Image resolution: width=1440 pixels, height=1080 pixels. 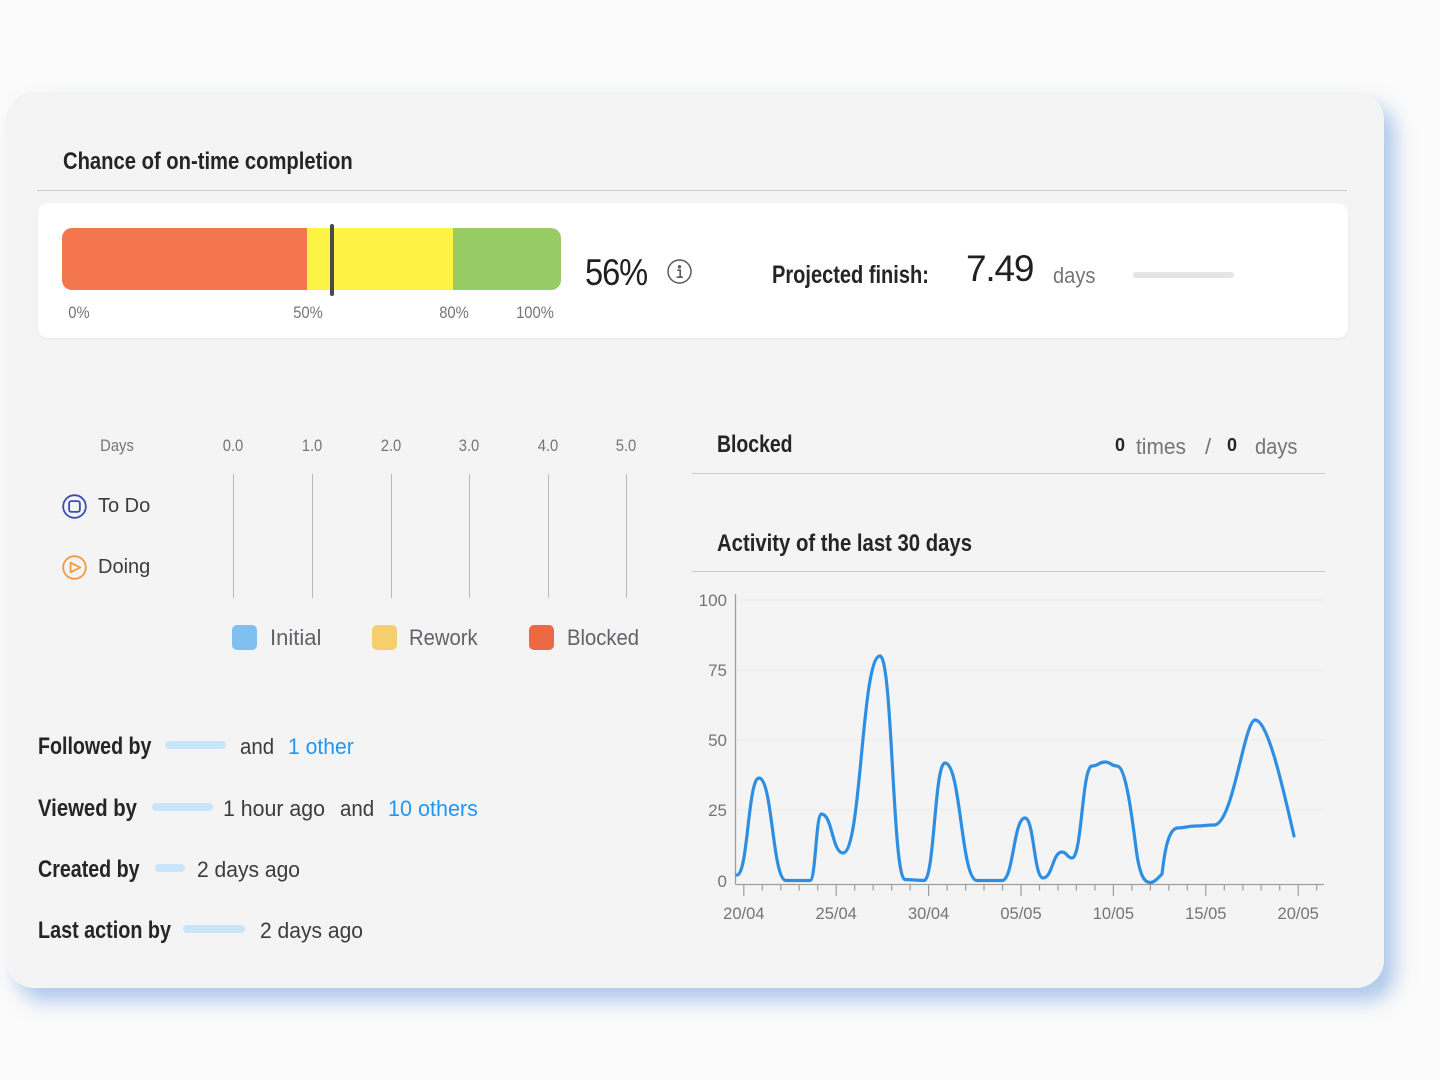 What do you see at coordinates (722, 881) in the screenshot?
I see `svg-text: 0` at bounding box center [722, 881].